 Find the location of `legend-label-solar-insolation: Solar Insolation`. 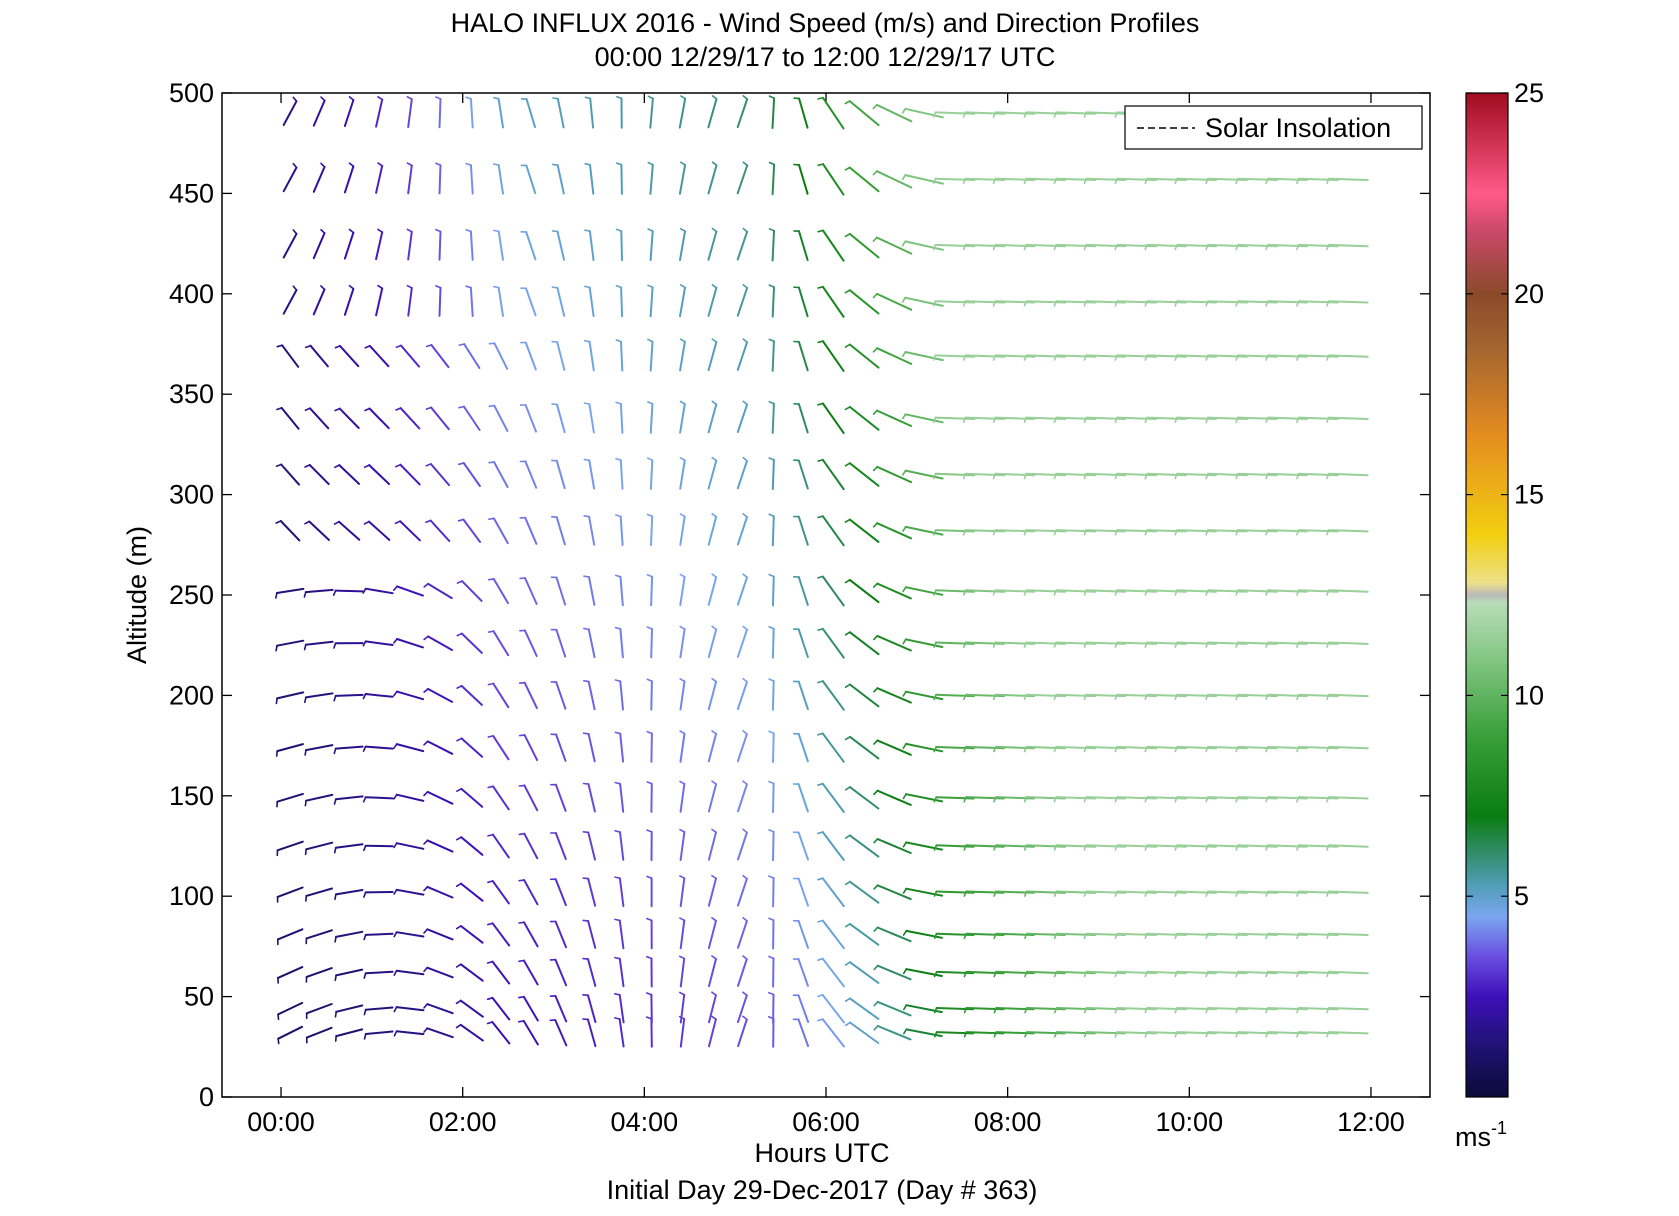

legend-label-solar-insolation: Solar Insolation is located at coordinates (1298, 128).